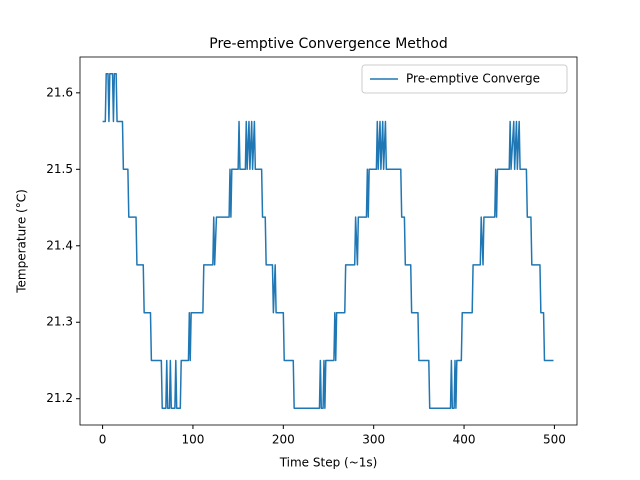 This screenshot has width=640, height=480. I want to click on y-tick-label: 21.2, so click(59, 398).